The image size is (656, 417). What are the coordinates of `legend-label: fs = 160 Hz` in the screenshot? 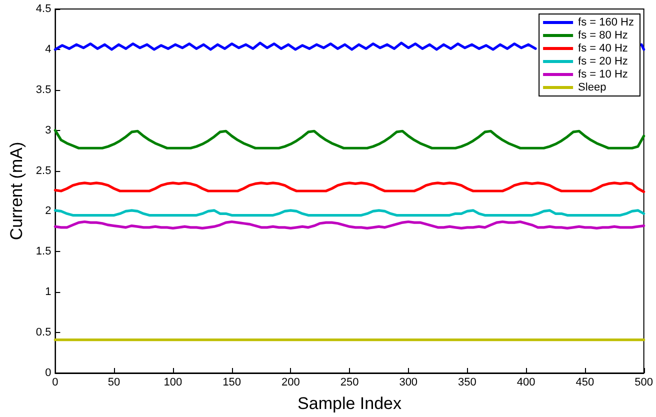 It's located at (606, 22).